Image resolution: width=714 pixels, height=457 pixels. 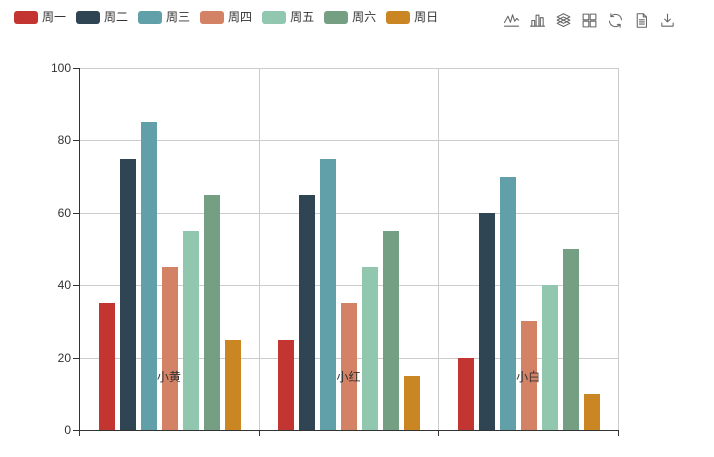 I want to click on bar-小白-周五, so click(x=550, y=357).